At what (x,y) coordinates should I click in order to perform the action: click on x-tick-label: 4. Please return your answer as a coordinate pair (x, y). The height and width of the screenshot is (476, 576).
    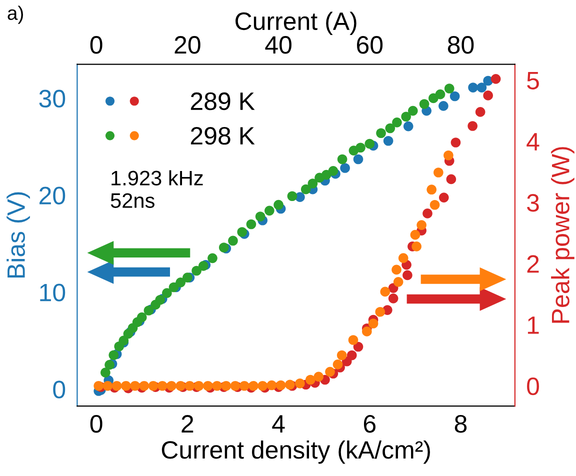
    Looking at the image, I should click on (278, 423).